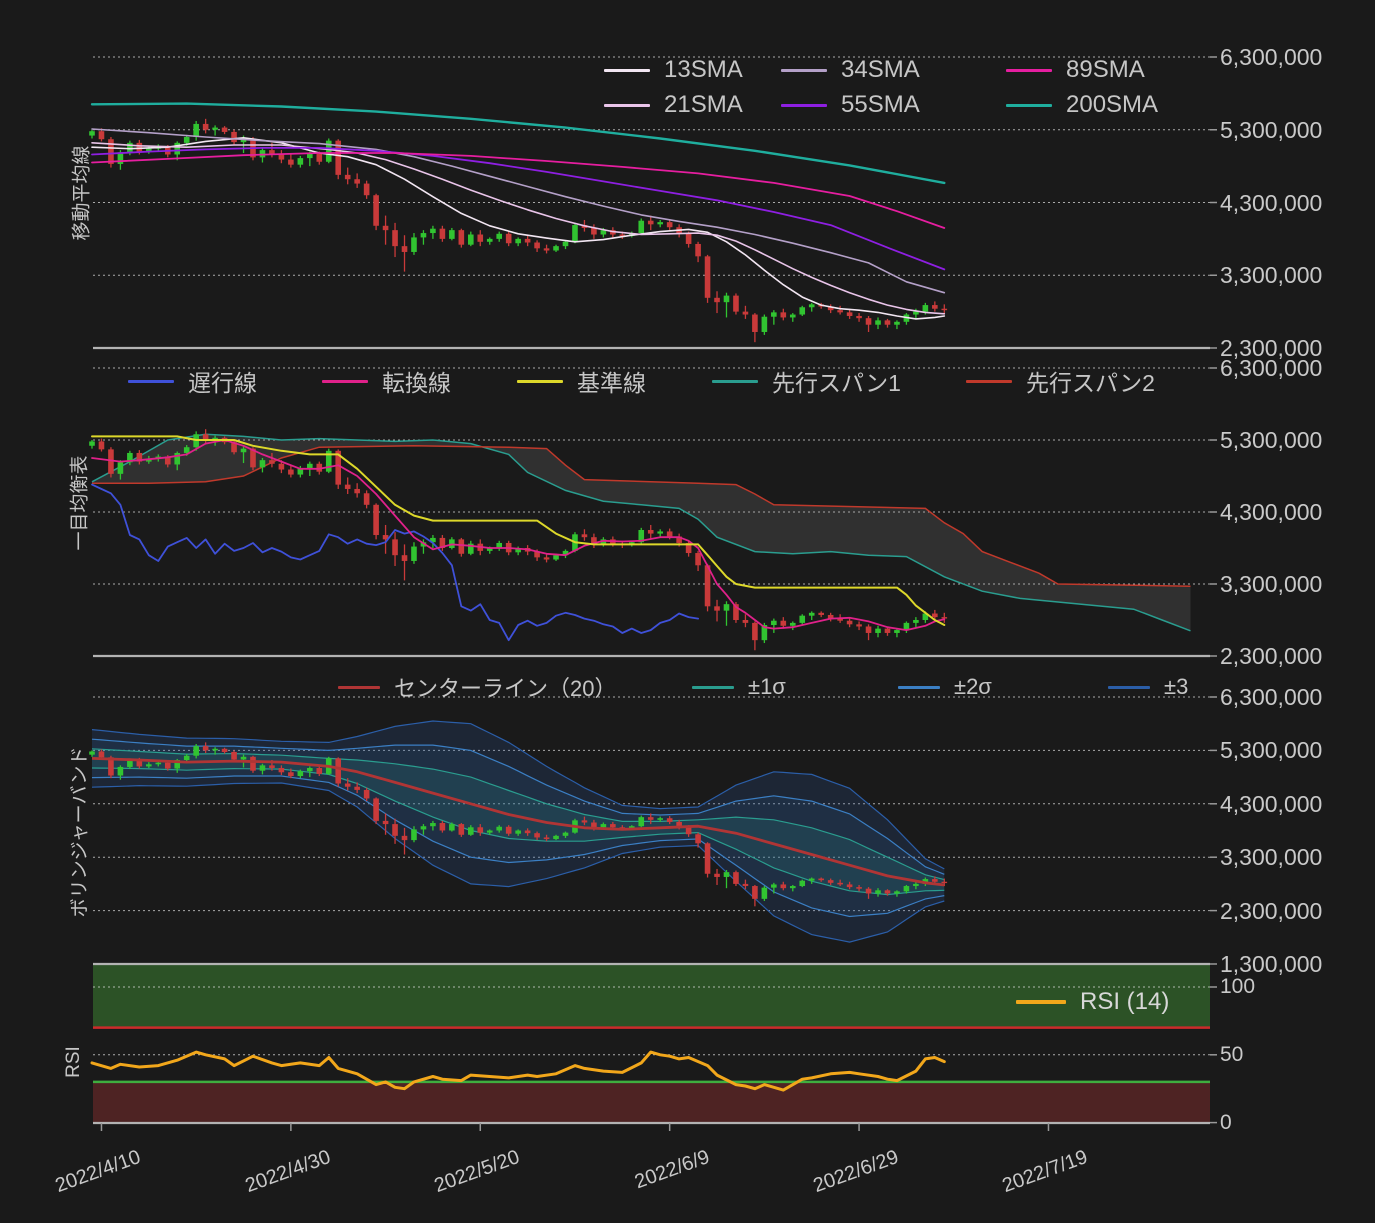 The width and height of the screenshot is (1375, 1223). I want to click on y-axis-tick-label: 50, so click(1232, 1054).